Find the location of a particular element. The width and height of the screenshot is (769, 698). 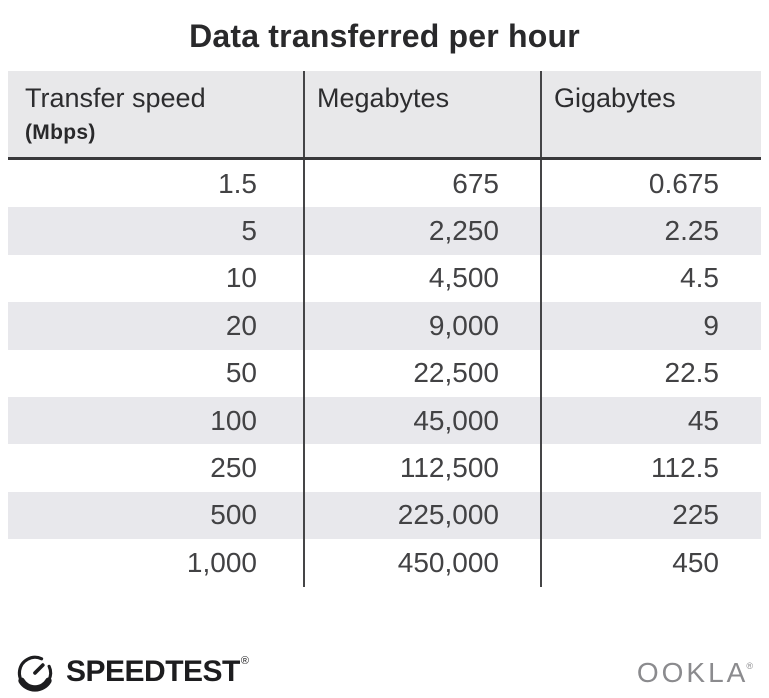

cell-transfer-speed: 50 is located at coordinates (241, 373).